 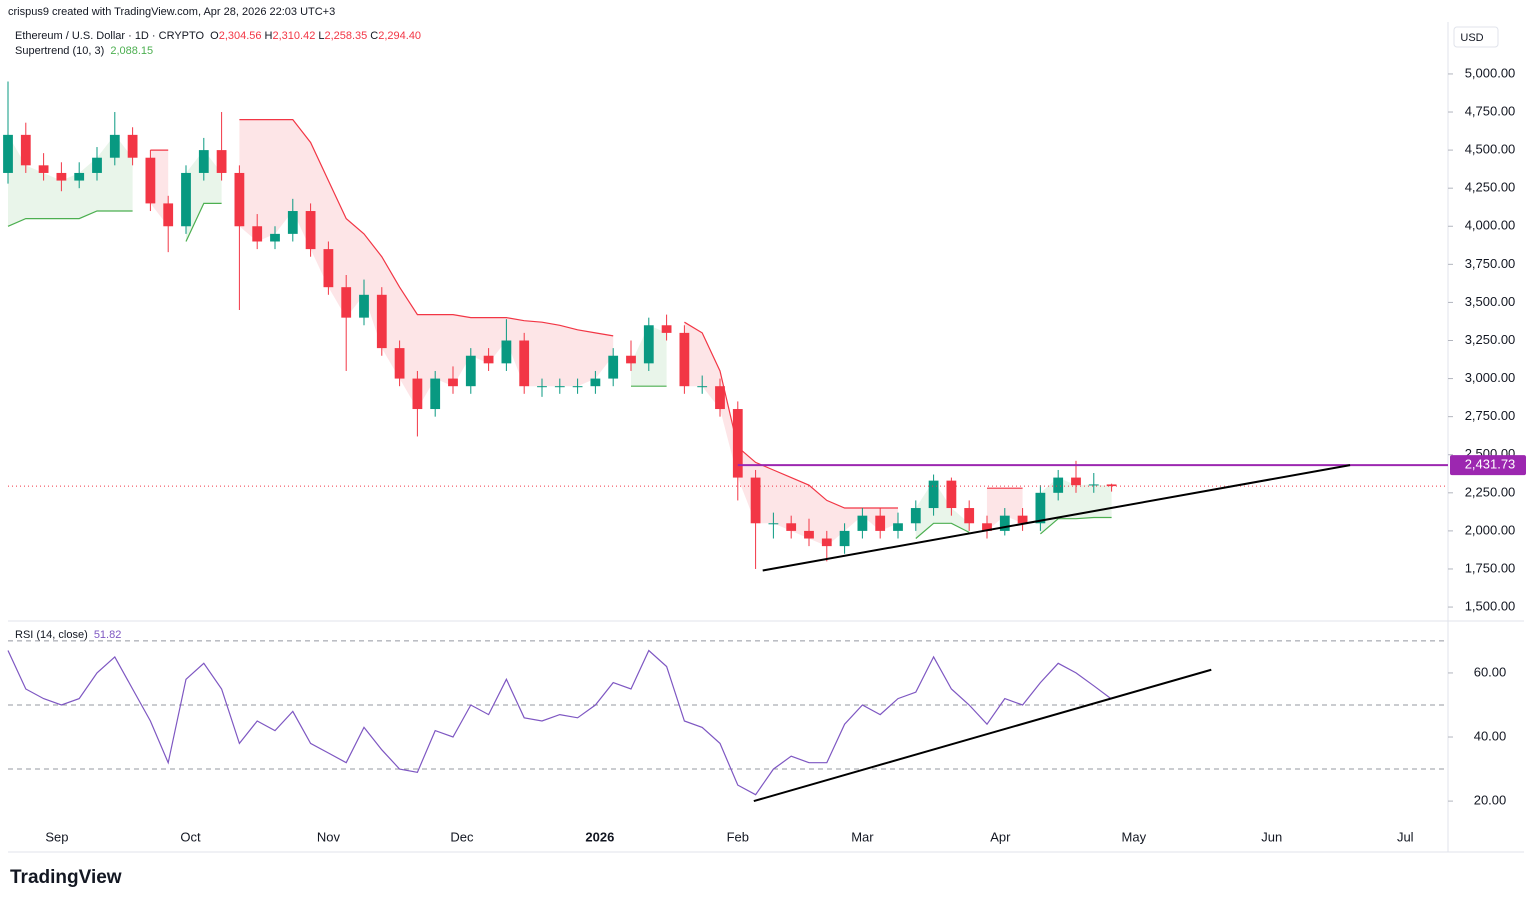 I want to click on y-tick-label: 1,500.00, so click(x=1490, y=605).